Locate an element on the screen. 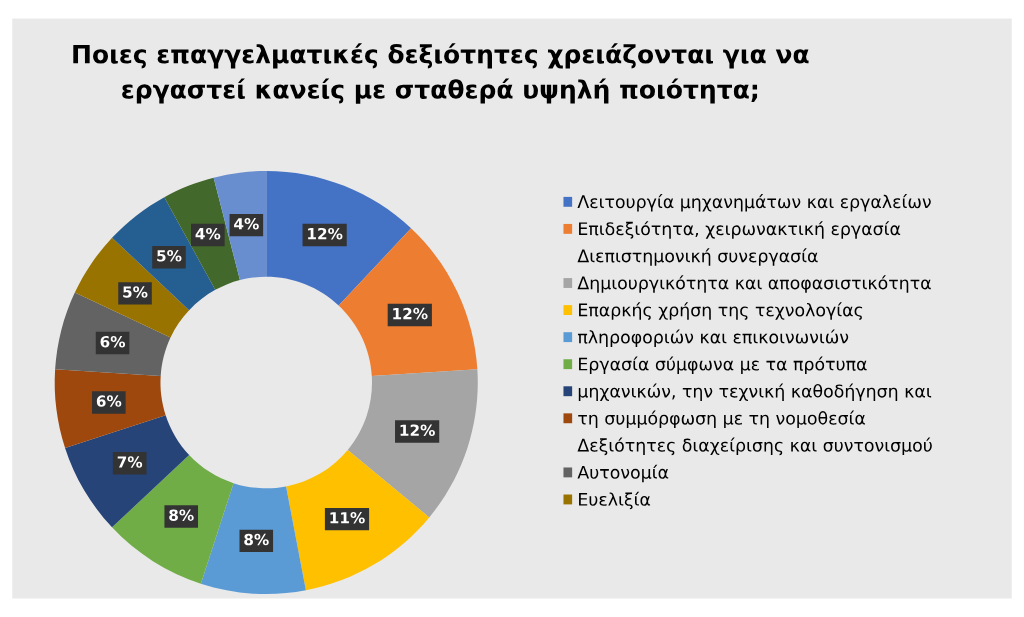 This screenshot has width=1024, height=617. data-label: 7% is located at coordinates (130, 462).